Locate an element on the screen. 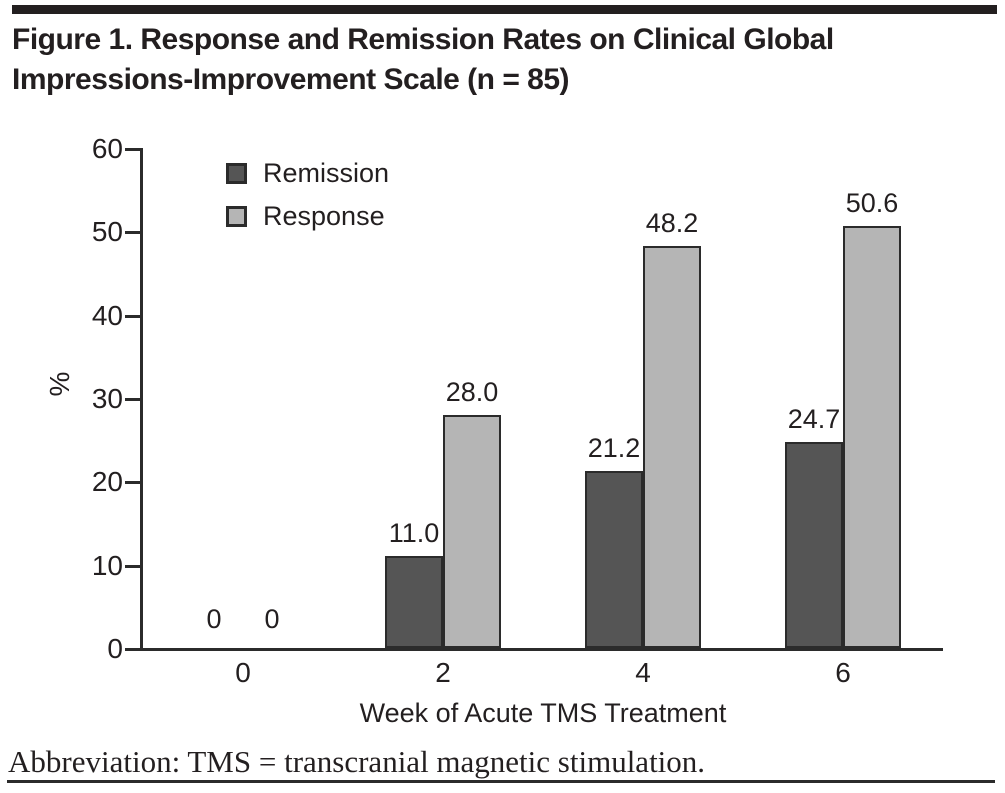 The height and width of the screenshot is (793, 1005). bar-value-remission-week-6: 24.7 is located at coordinates (814, 419).